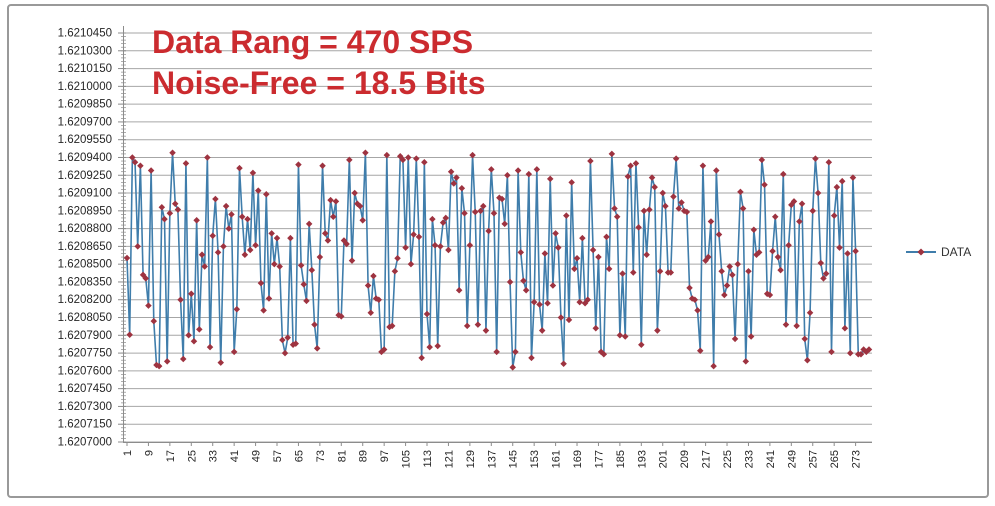  Describe the element at coordinates (578, 459) in the screenshot. I see `x-tick-label: 169` at that location.